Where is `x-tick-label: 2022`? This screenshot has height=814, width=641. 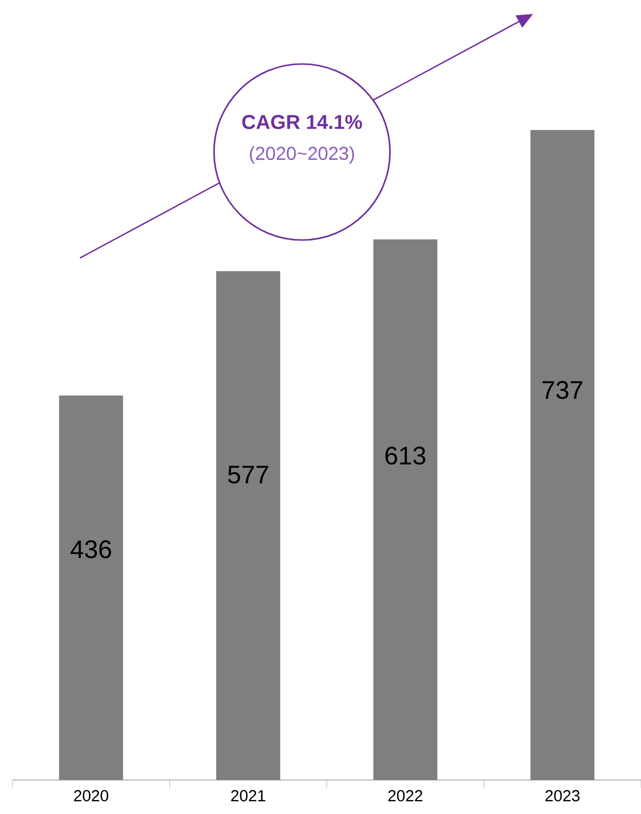 x-tick-label: 2022 is located at coordinates (405, 796).